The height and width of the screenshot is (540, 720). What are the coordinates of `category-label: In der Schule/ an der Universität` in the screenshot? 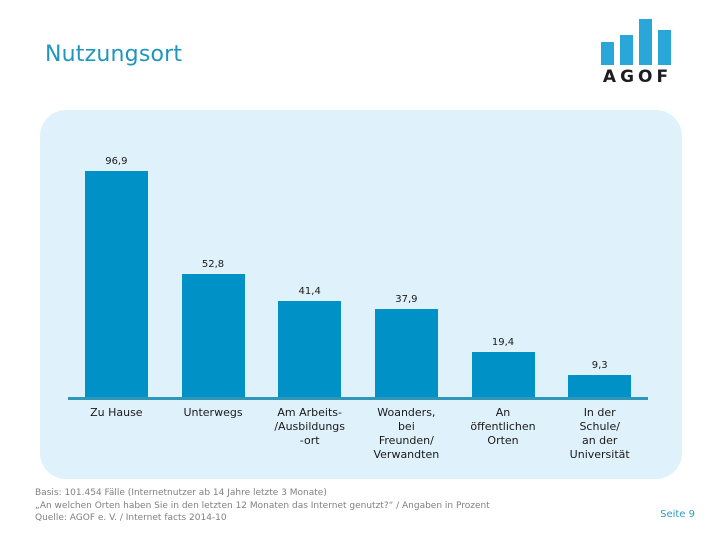 It's located at (599, 433).